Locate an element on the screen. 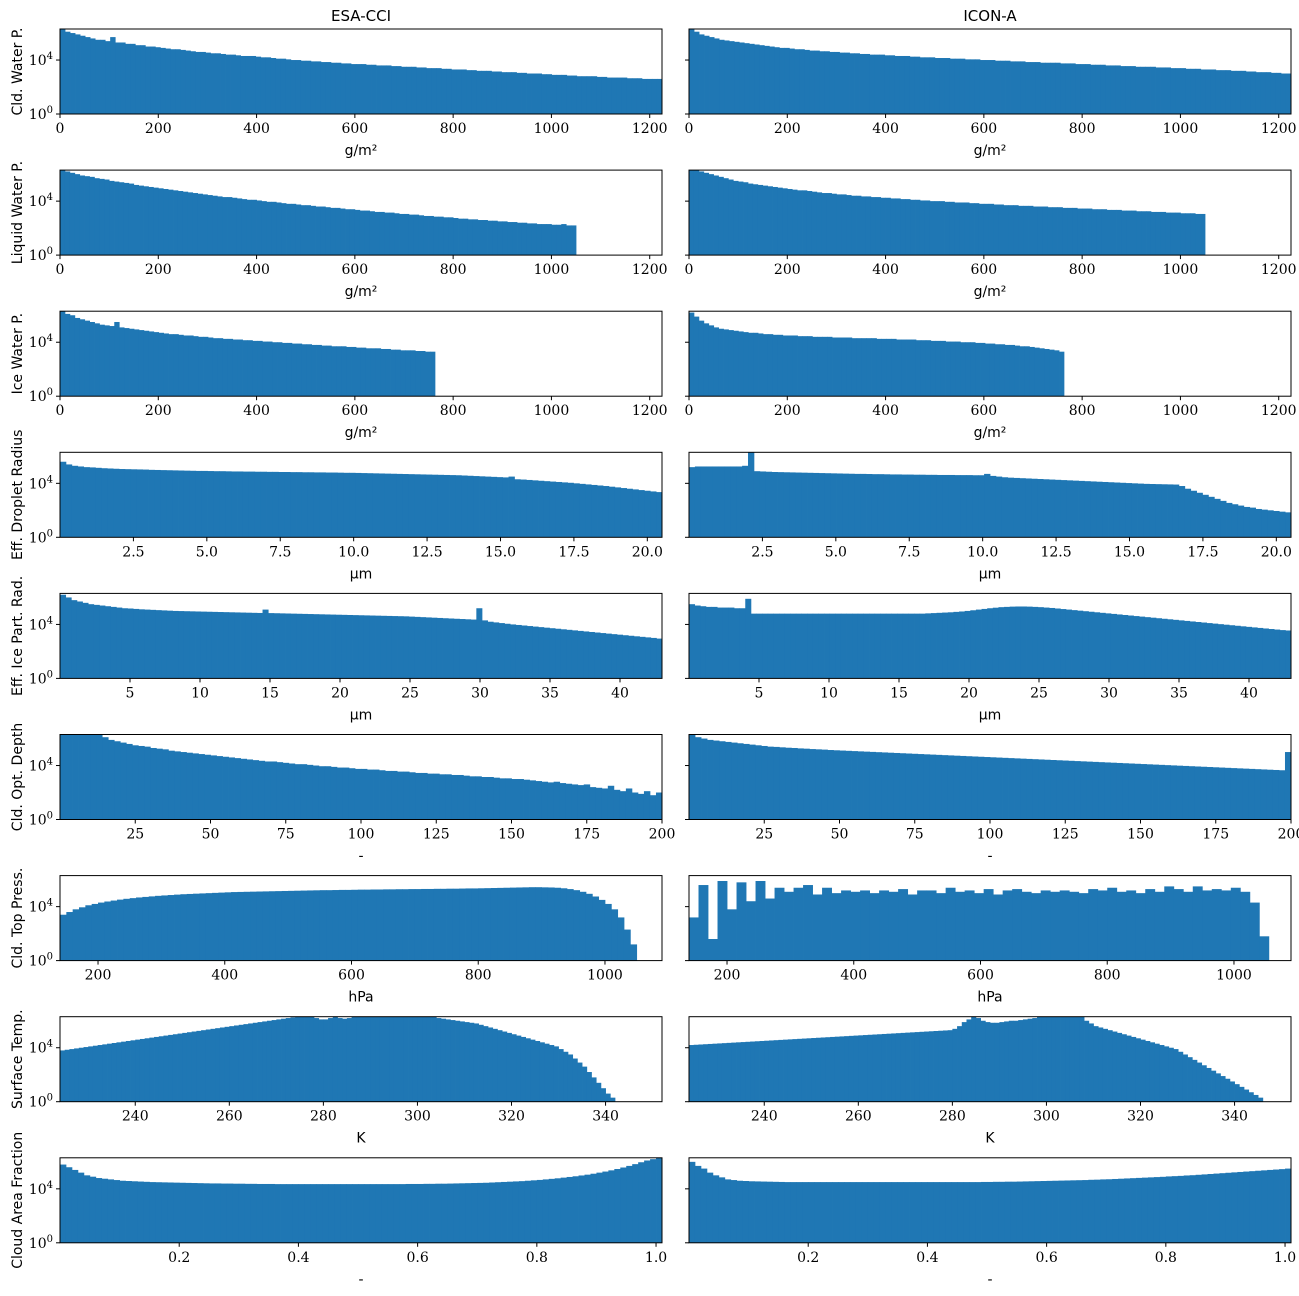 This screenshot has width=1299, height=1296. row-label: Cld. Top Press. is located at coordinates (18, 918).